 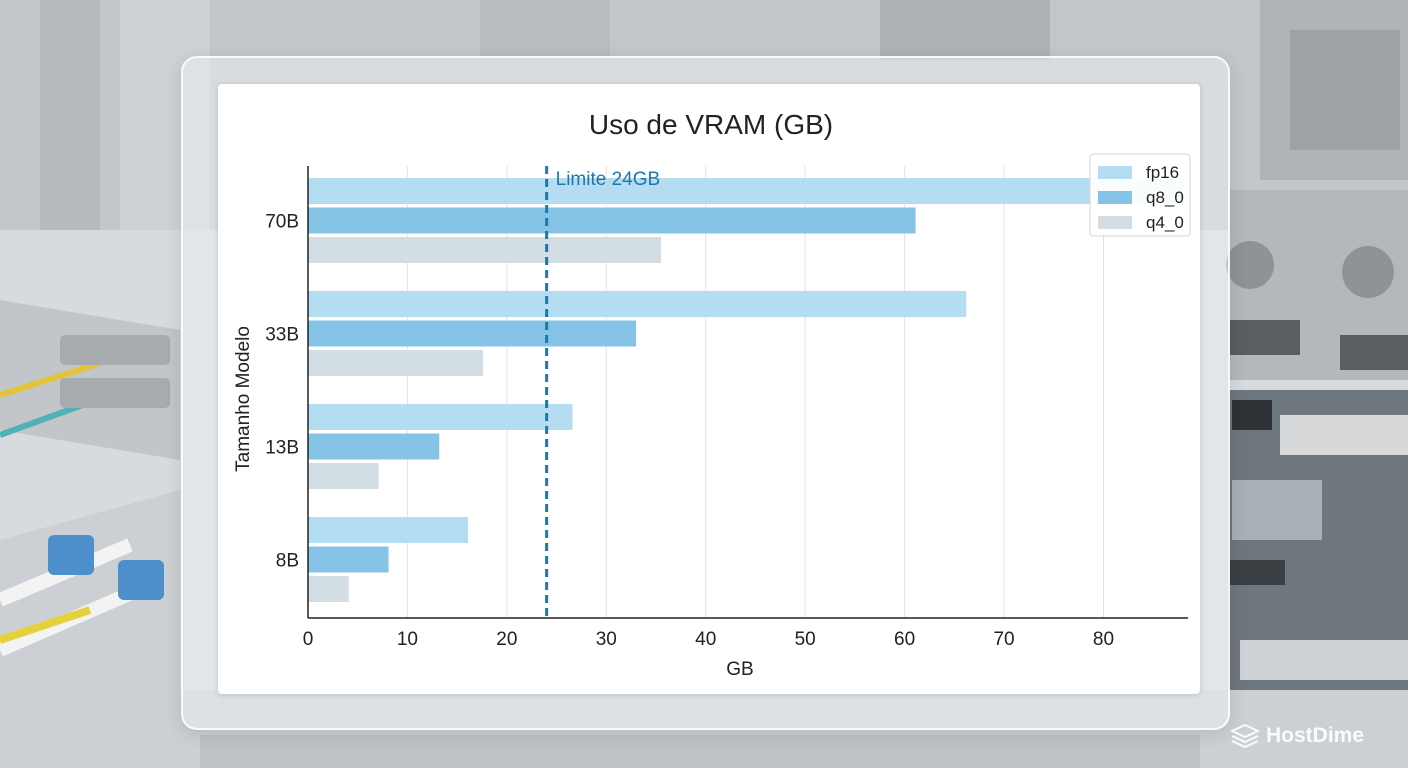 What do you see at coordinates (343, 476) in the screenshot?
I see `bar-q4_0-13B` at bounding box center [343, 476].